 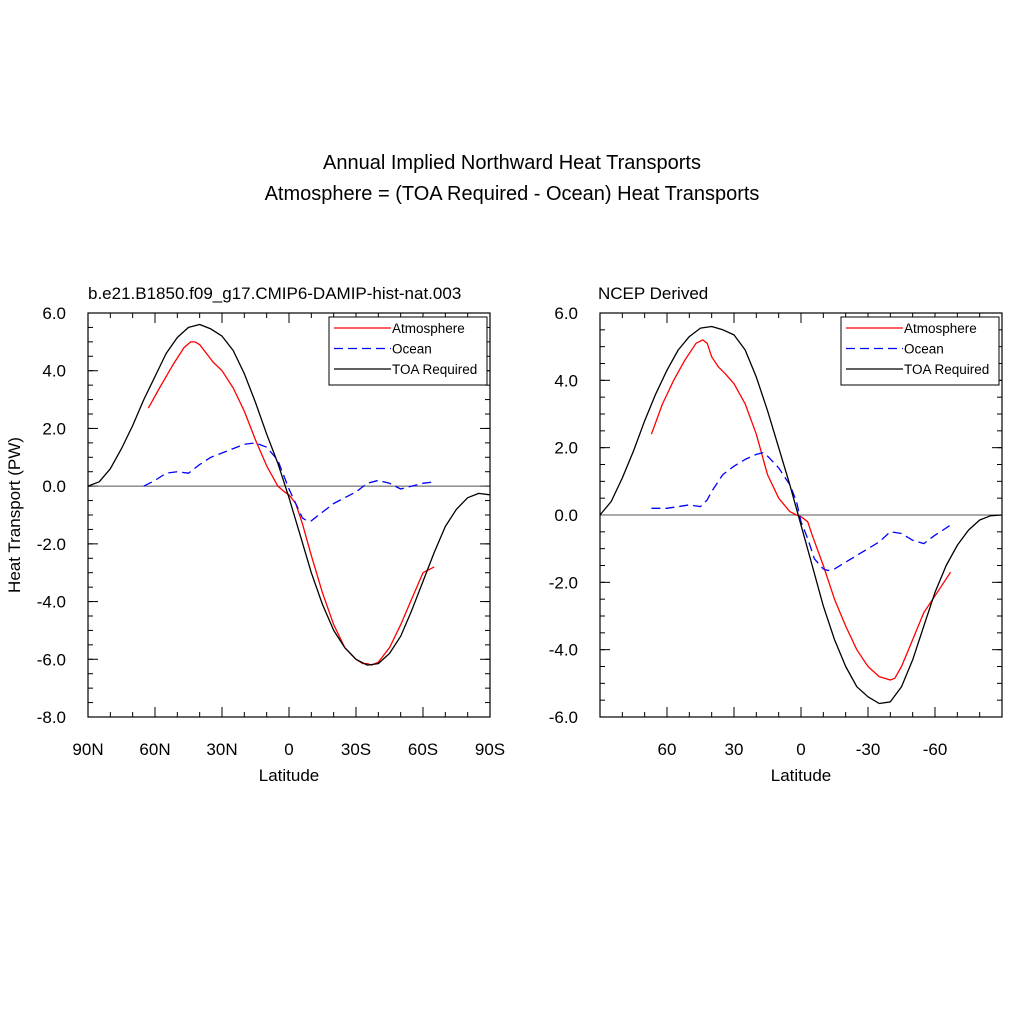 I want to click on figure-title-line1: Annual Implied Northward Heat Transports, so click(x=512, y=163).